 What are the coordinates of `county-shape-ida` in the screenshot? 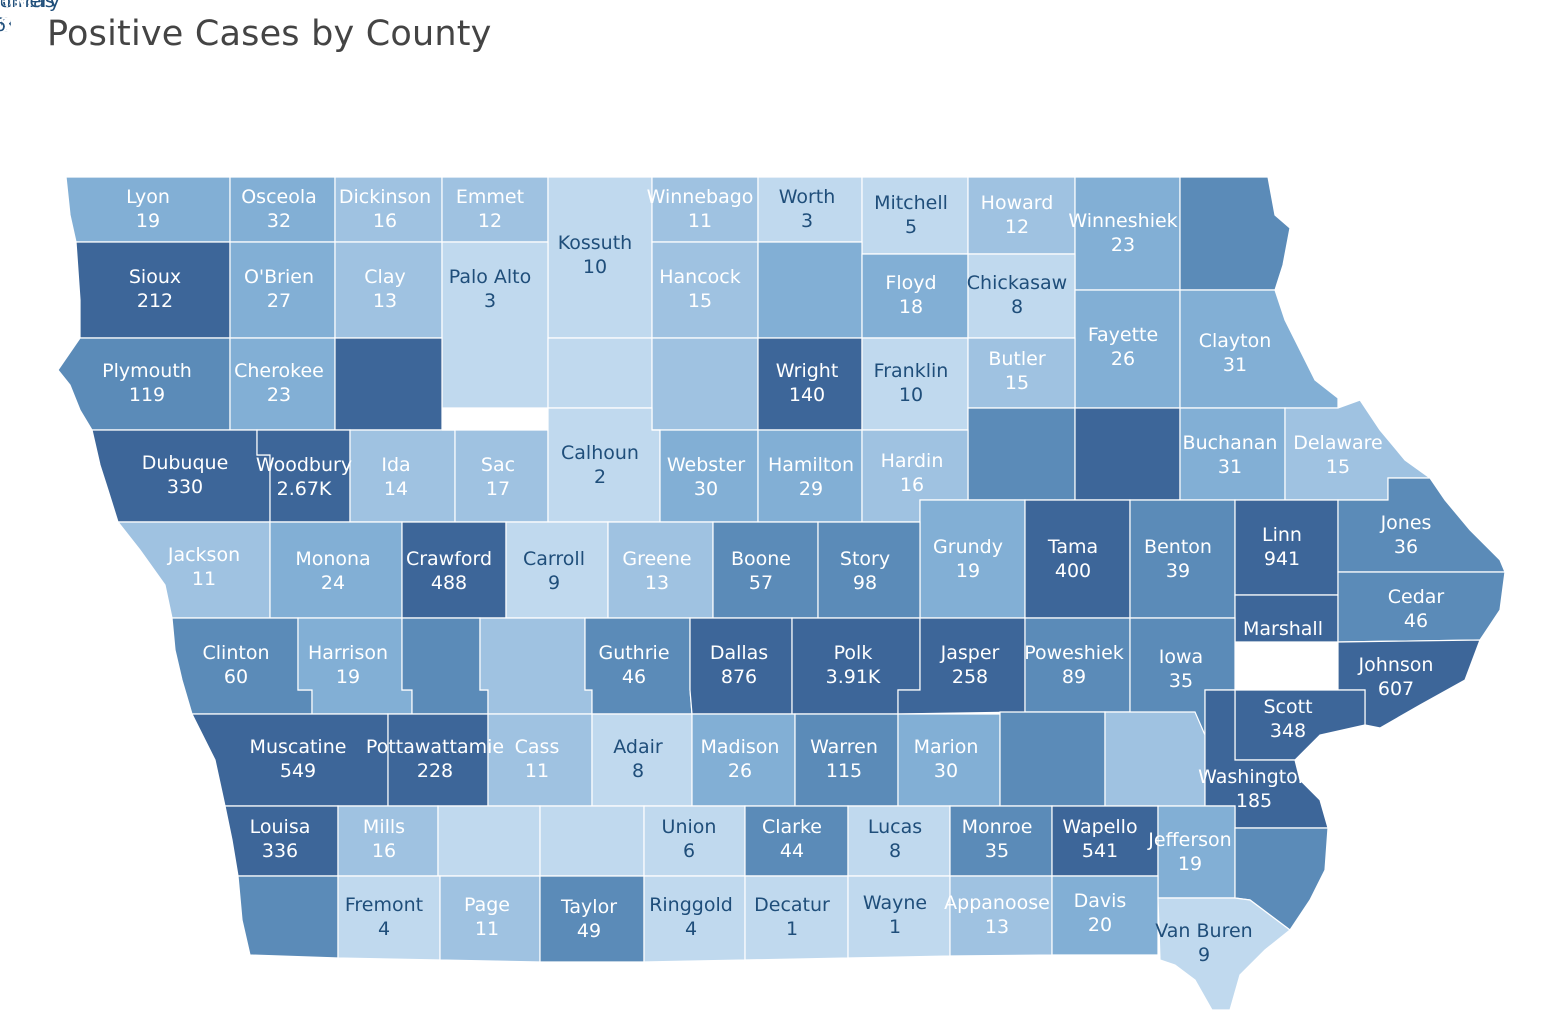 It's located at (402, 476).